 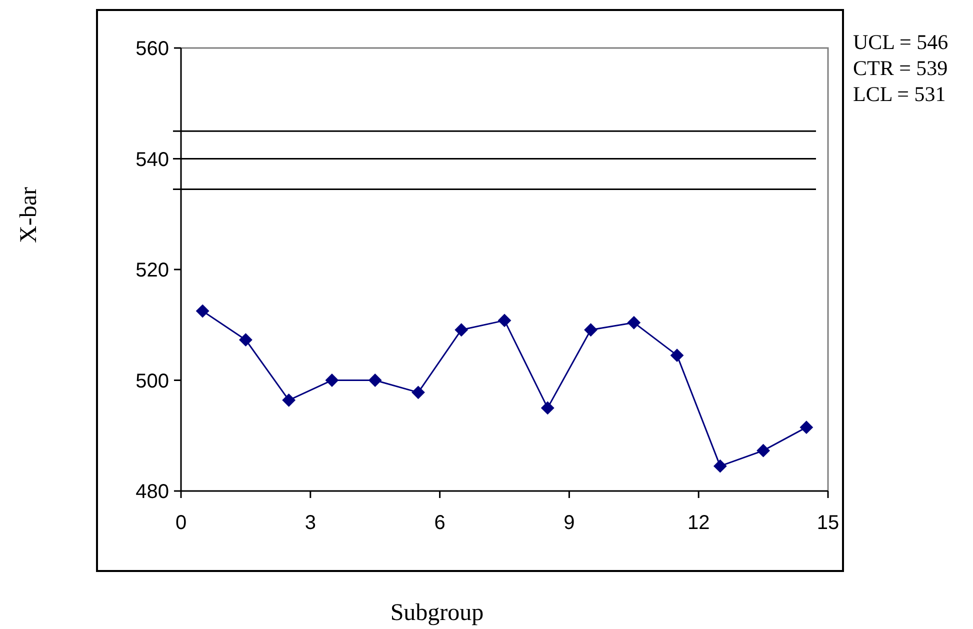 I want to click on text: LCL = 531, so click(x=899, y=94).